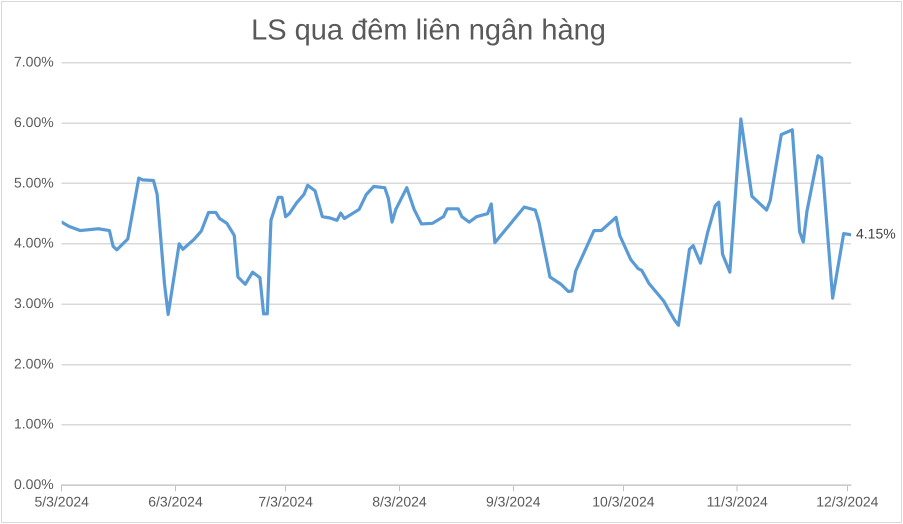 The height and width of the screenshot is (524, 903). Describe the element at coordinates (286, 501) in the screenshot. I see `x-tick-label: 7/3/2024` at that location.